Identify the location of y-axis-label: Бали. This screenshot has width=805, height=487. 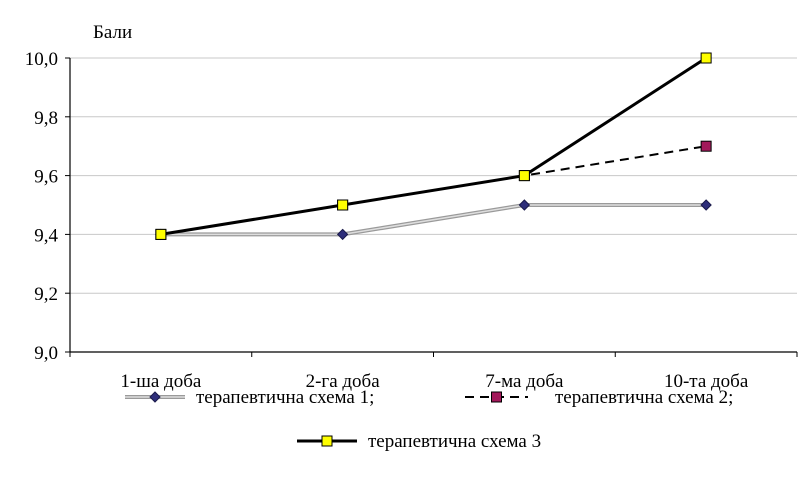
(112, 32).